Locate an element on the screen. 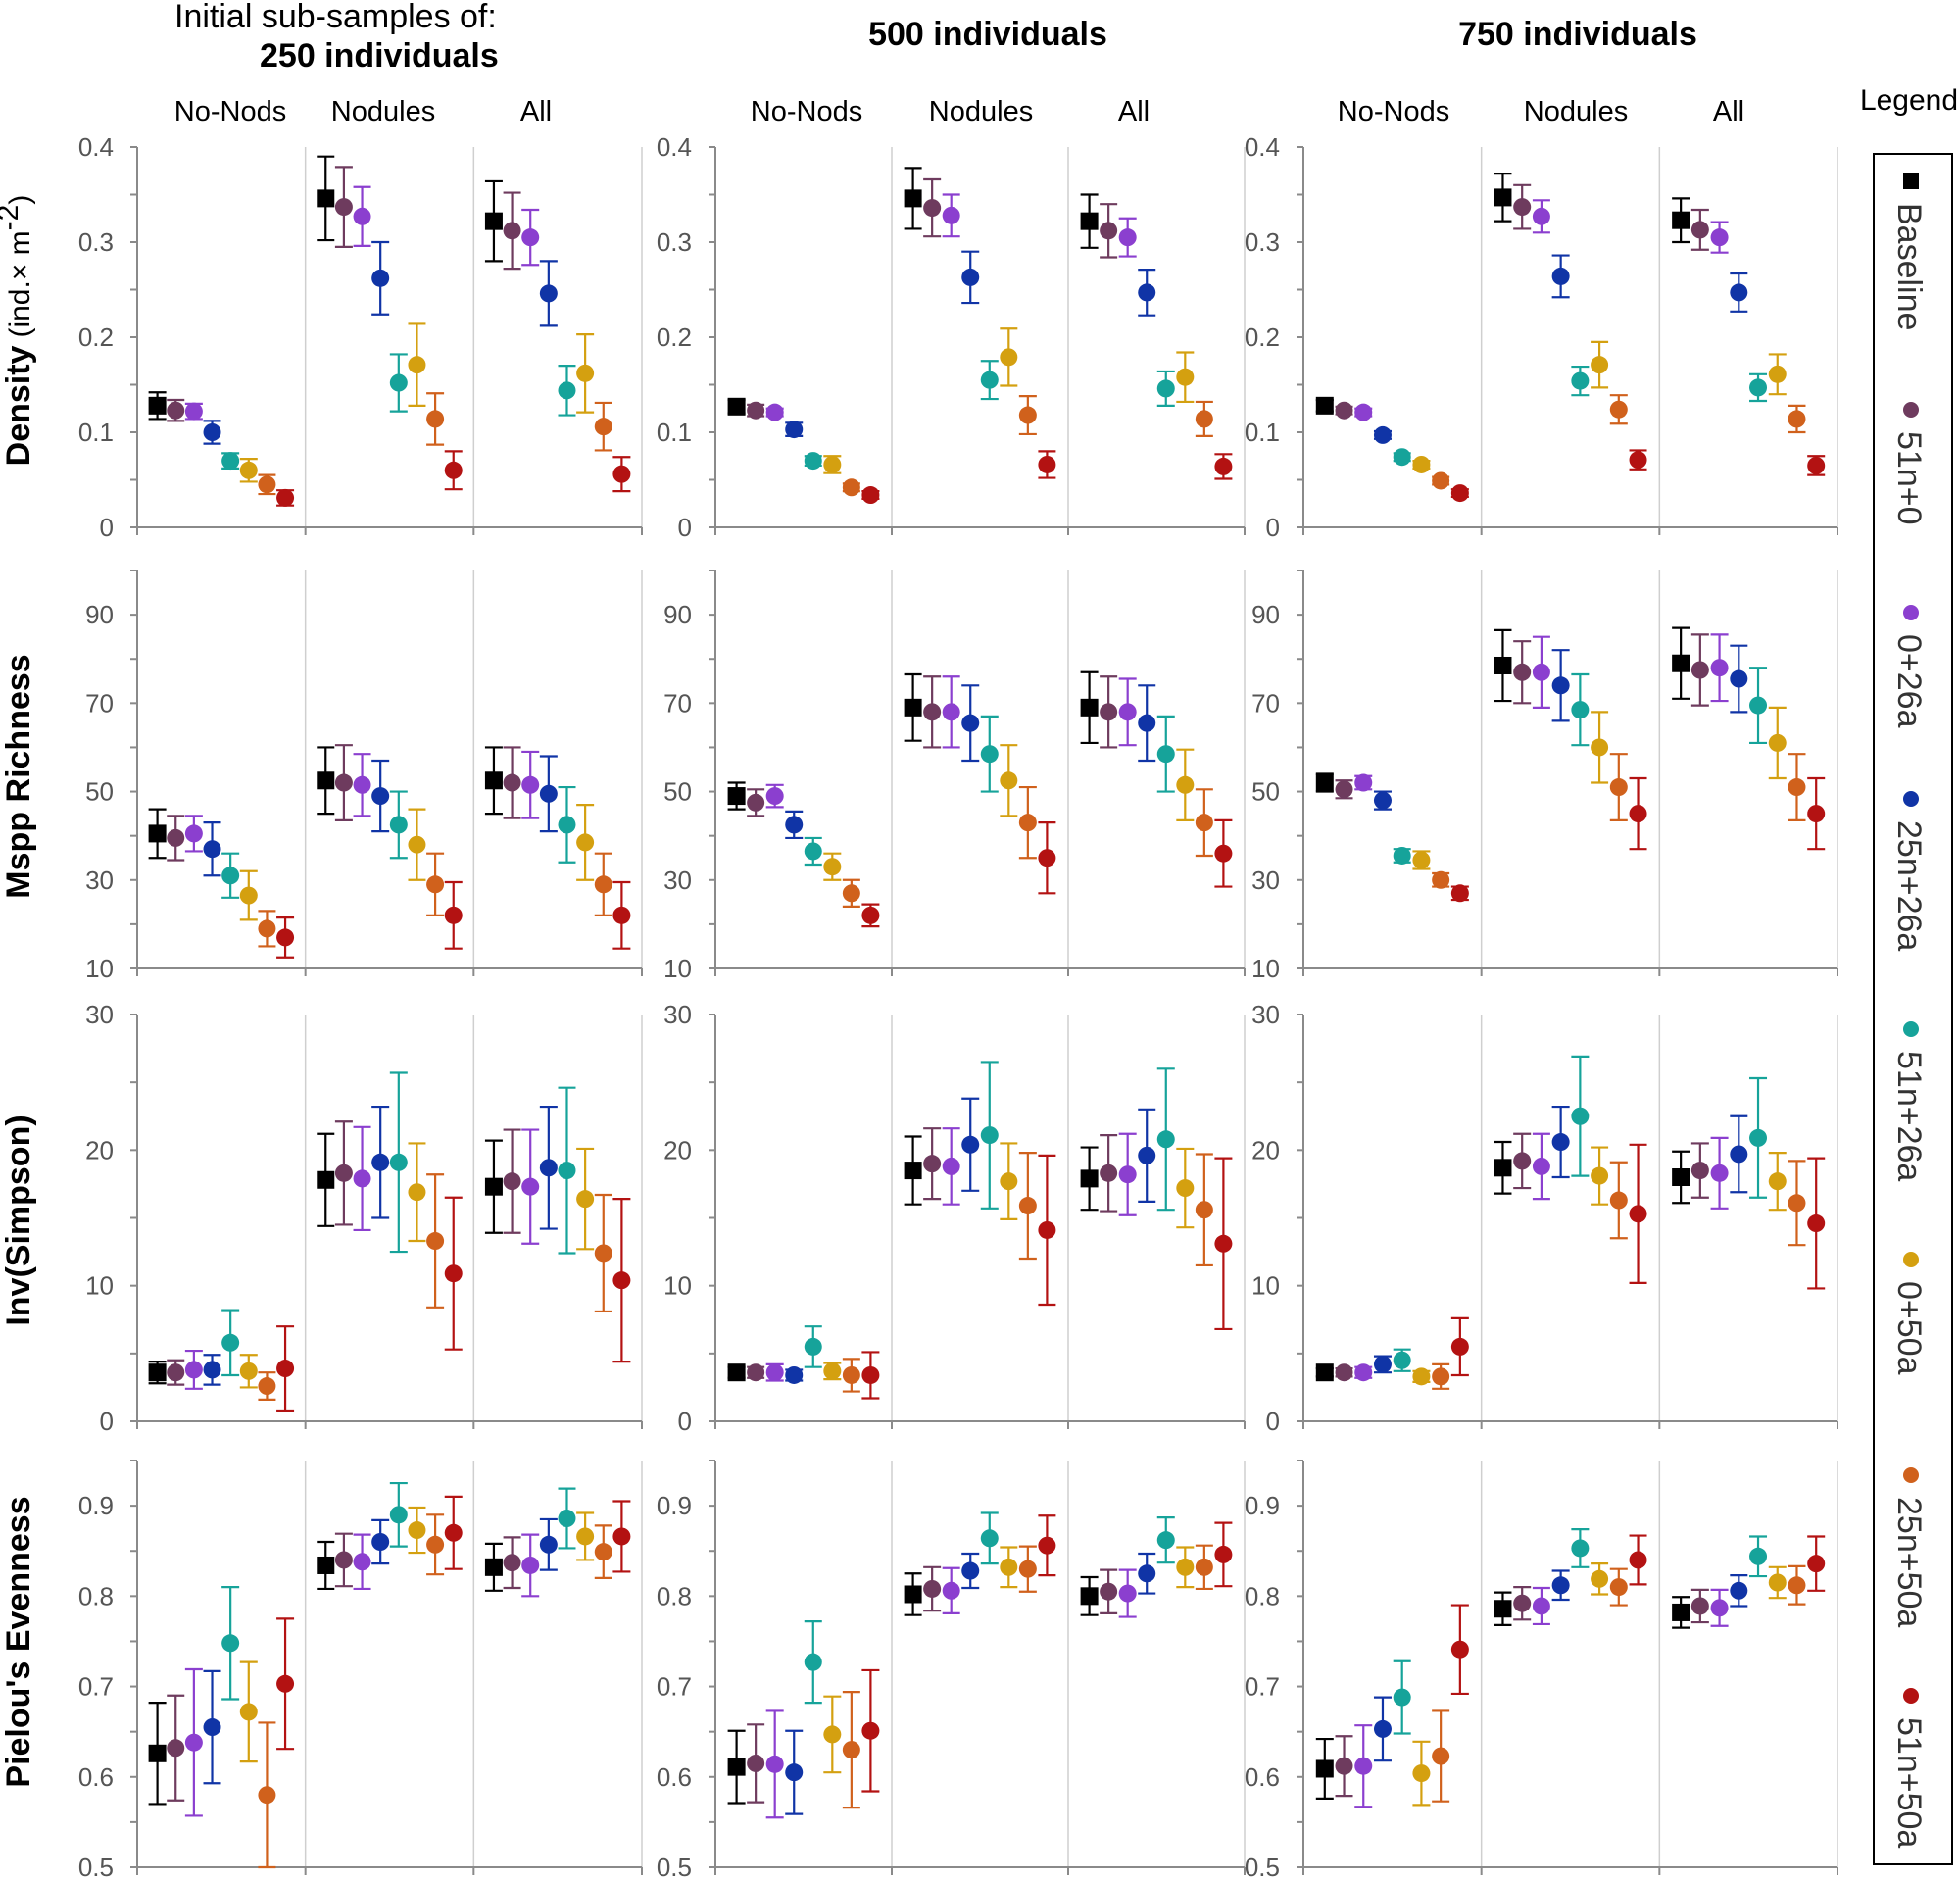 Image resolution: width=1960 pixels, height=1882 pixels. y-tick-label: 0.8 is located at coordinates (96, 1596).